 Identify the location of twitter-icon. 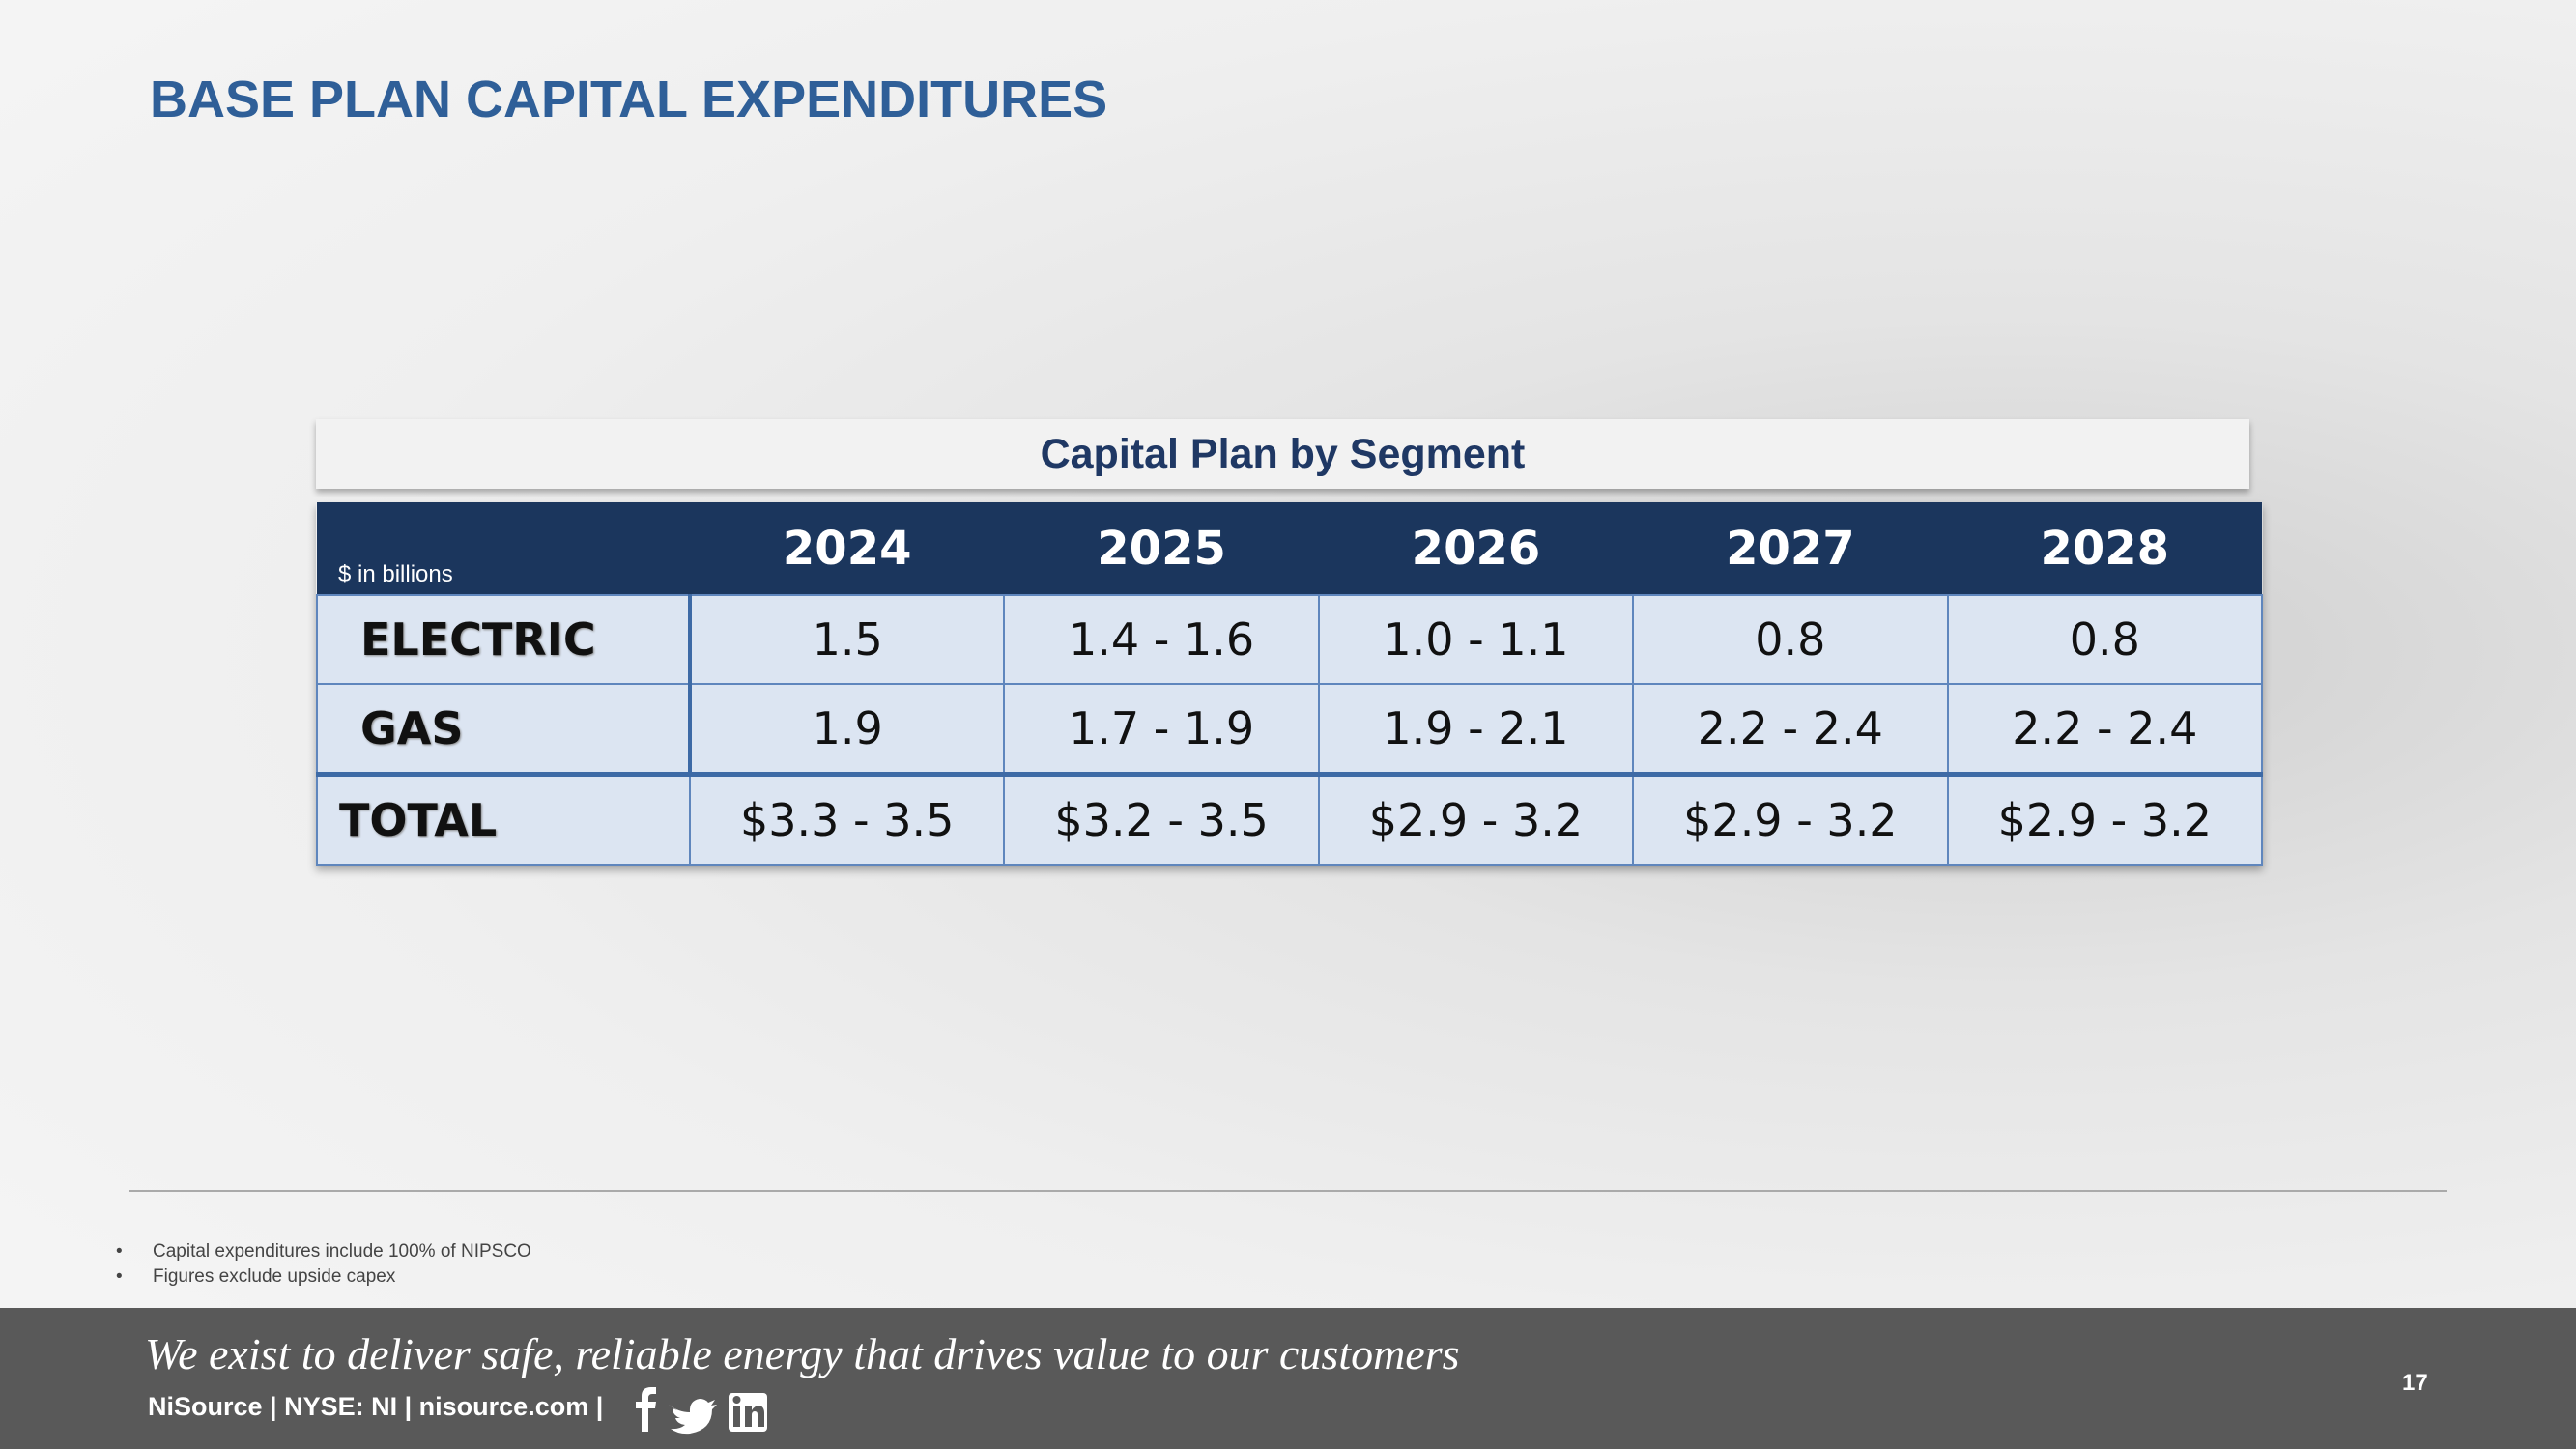
(693, 1417).